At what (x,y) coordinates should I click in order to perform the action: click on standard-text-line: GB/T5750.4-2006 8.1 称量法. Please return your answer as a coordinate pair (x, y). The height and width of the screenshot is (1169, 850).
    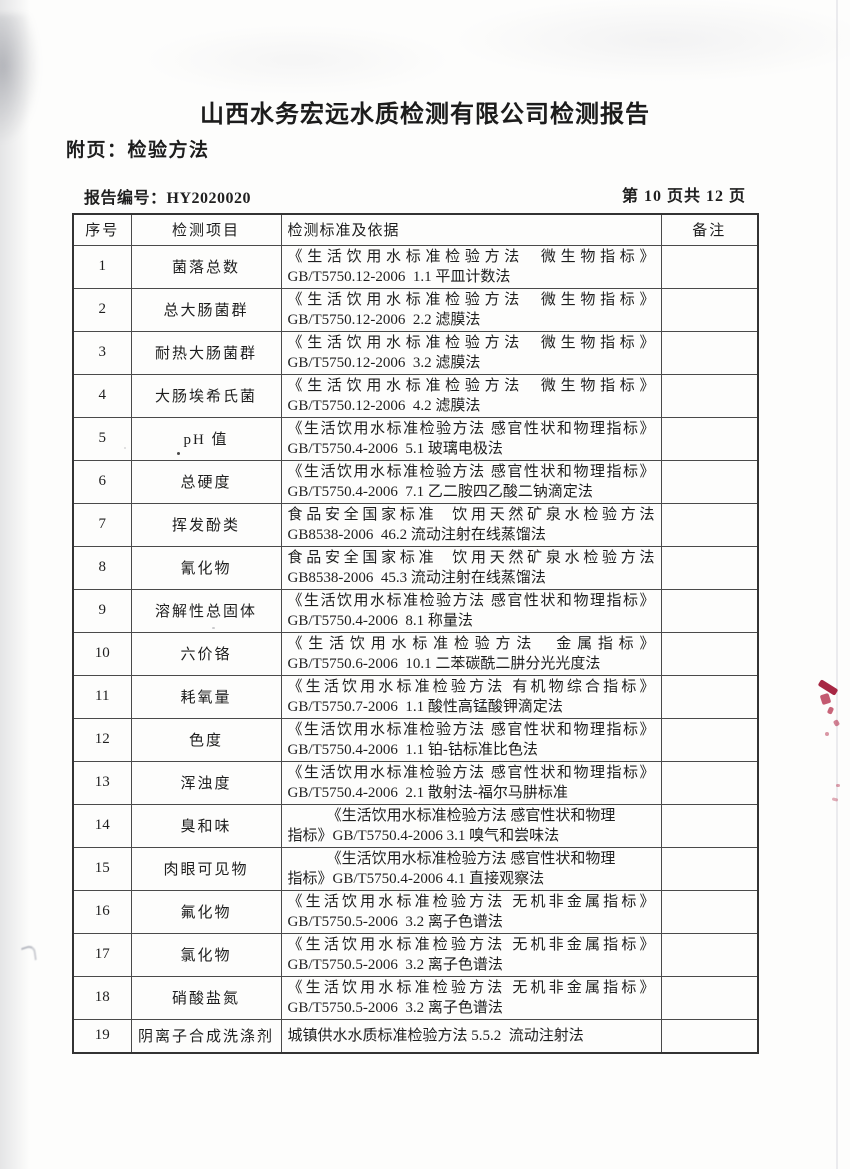
    Looking at the image, I should click on (380, 620).